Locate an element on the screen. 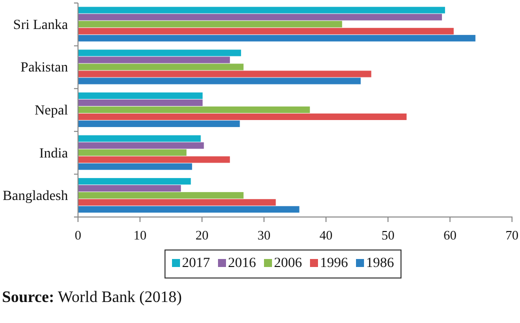 Image resolution: width=520 pixels, height=323 pixels. legend-label: 2006 is located at coordinates (288, 263).